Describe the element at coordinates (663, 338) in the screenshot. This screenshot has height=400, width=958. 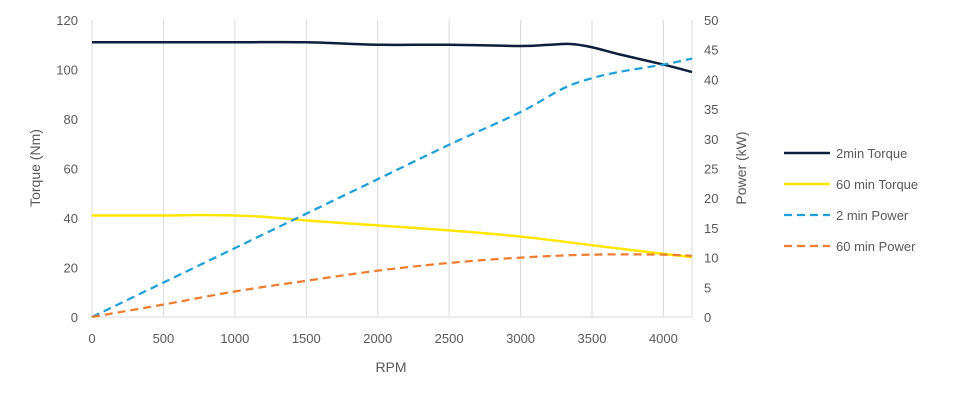
I see `x-tick-4000: 4000` at that location.